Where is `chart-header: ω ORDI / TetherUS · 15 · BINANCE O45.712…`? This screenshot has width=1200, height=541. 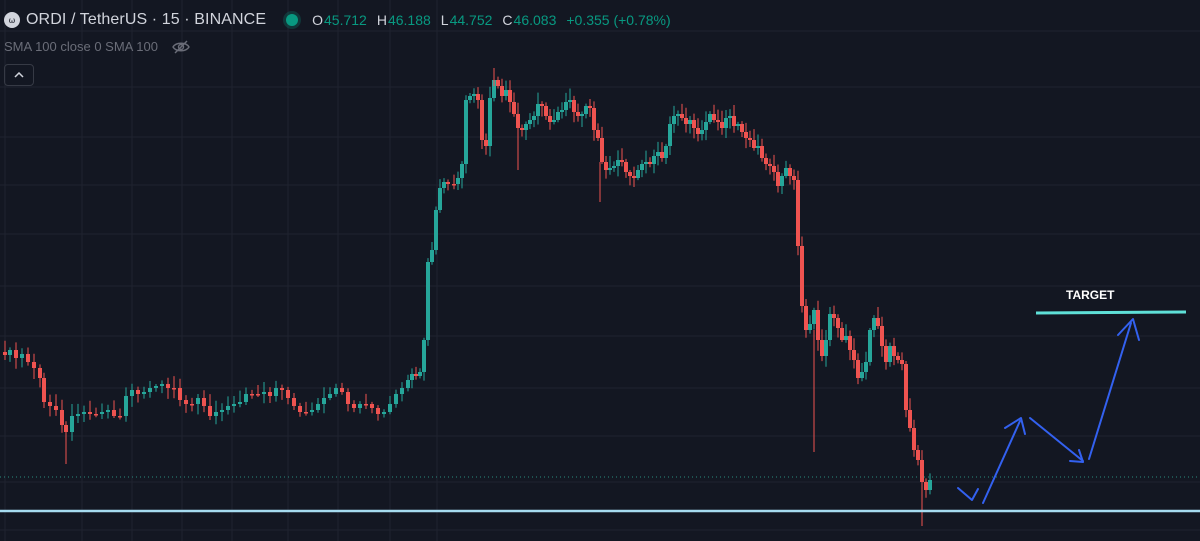 chart-header: ω ORDI / TetherUS · 15 · BINANCE O45.712… is located at coordinates (337, 20).